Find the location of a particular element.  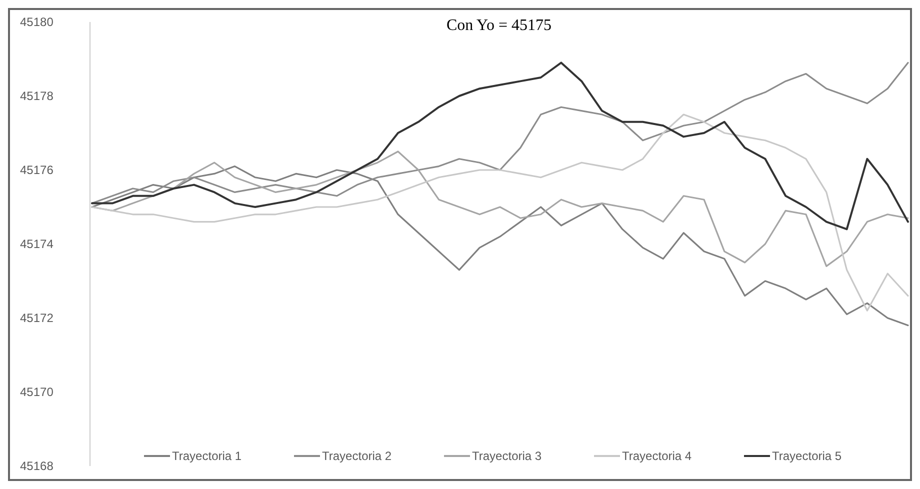

legend-label: Trayectoria 5 is located at coordinates (807, 456).